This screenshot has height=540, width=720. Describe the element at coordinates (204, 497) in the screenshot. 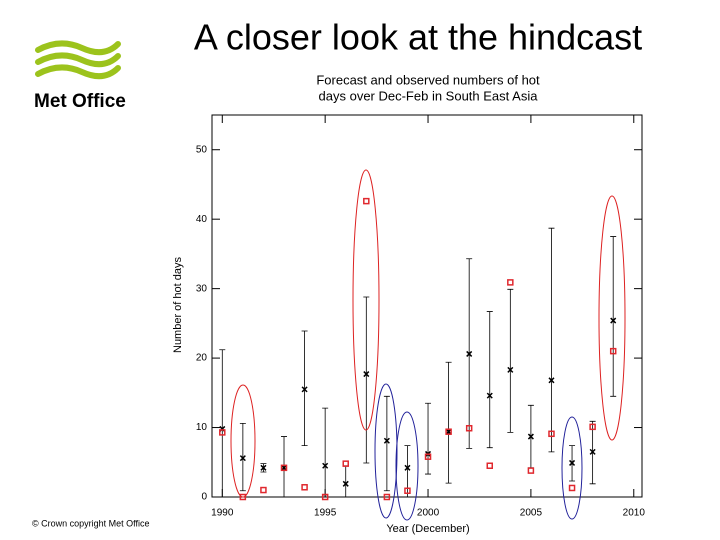

I see `y-tick-label: 0` at that location.